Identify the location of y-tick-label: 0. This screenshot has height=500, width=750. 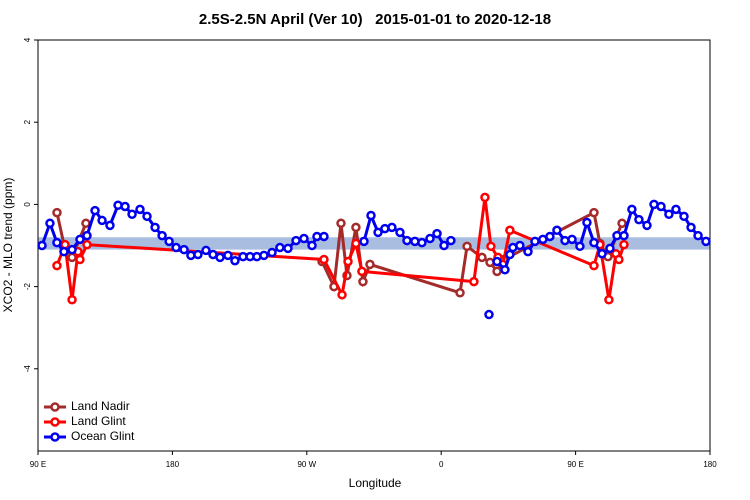
(27, 204).